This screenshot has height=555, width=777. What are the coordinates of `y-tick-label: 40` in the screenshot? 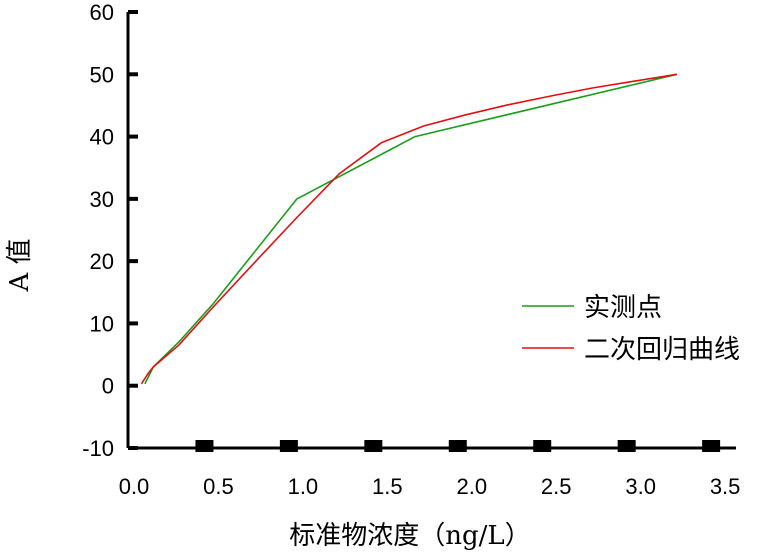 It's located at (102, 137).